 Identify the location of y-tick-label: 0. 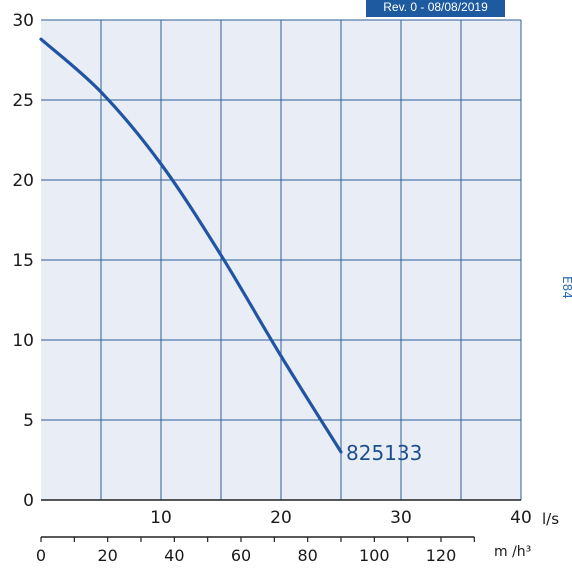
(28, 501).